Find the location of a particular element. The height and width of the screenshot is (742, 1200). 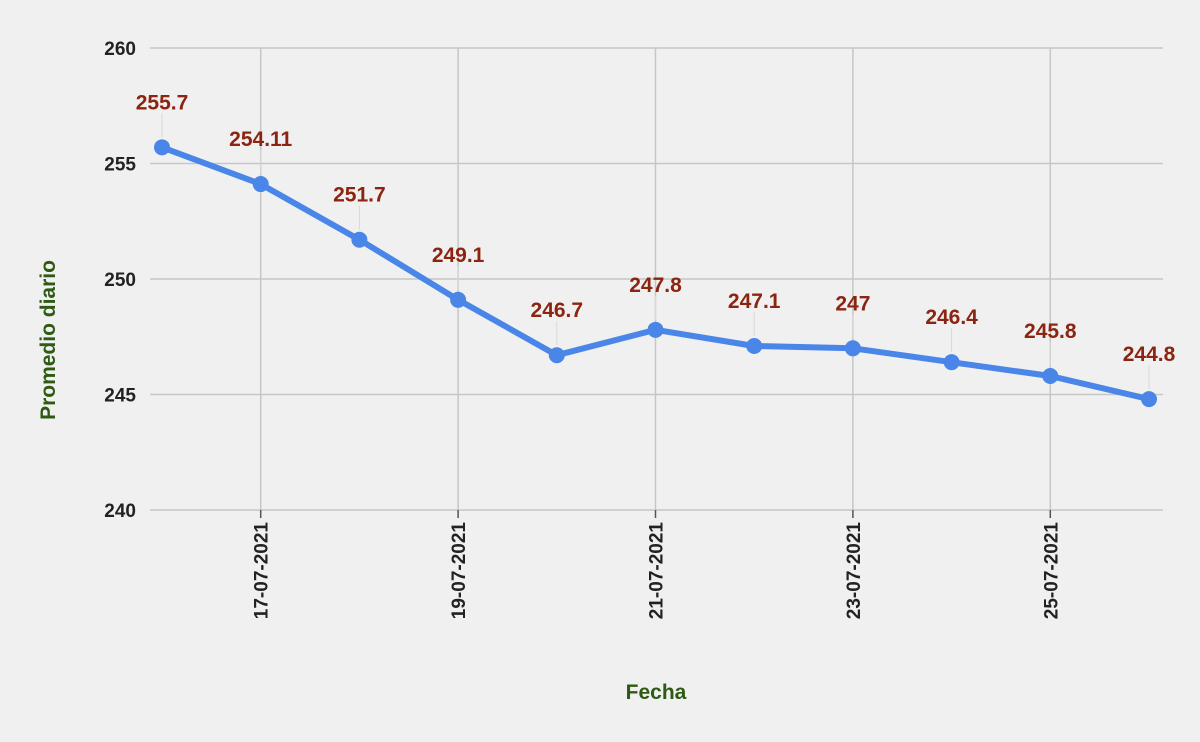

y-tick-label: 245 is located at coordinates (120, 396).